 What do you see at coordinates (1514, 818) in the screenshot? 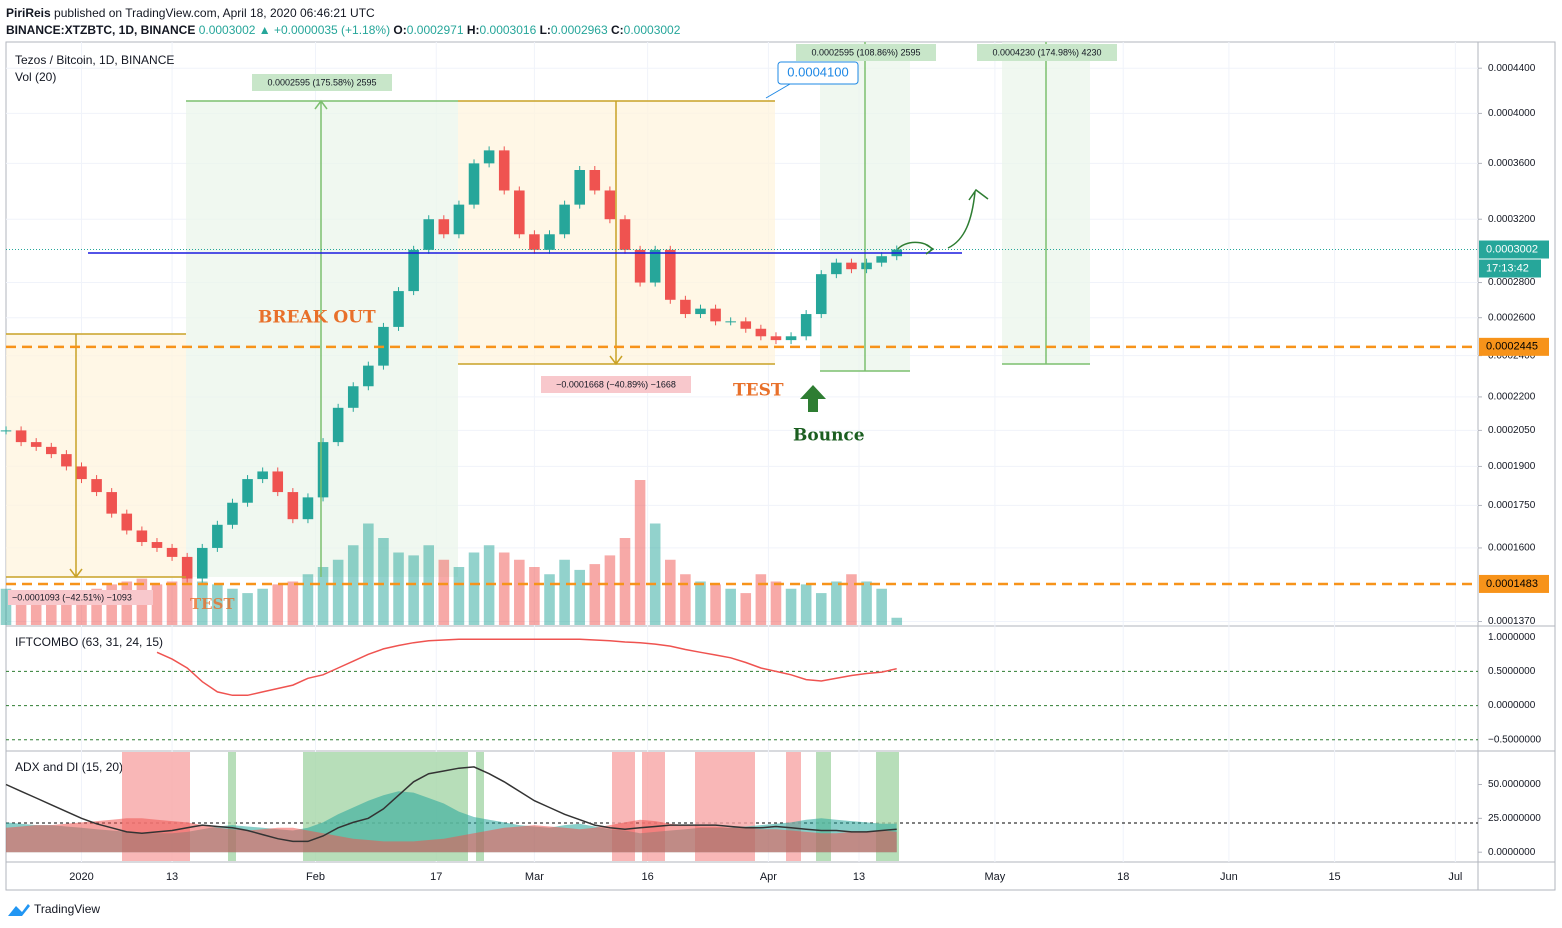
I see `adx-tick-label: 25.0000000` at bounding box center [1514, 818].